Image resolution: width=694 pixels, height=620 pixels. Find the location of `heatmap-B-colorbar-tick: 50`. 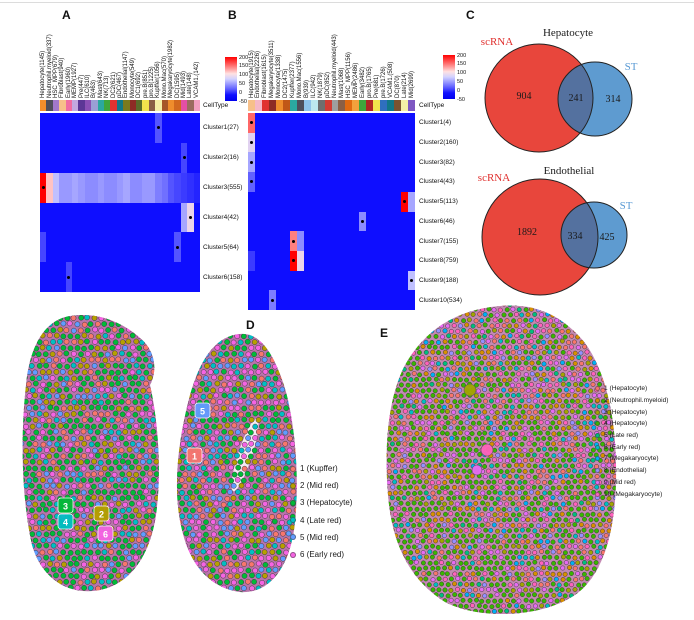

heatmap-B-colorbar-tick: 50 is located at coordinates (460, 81).